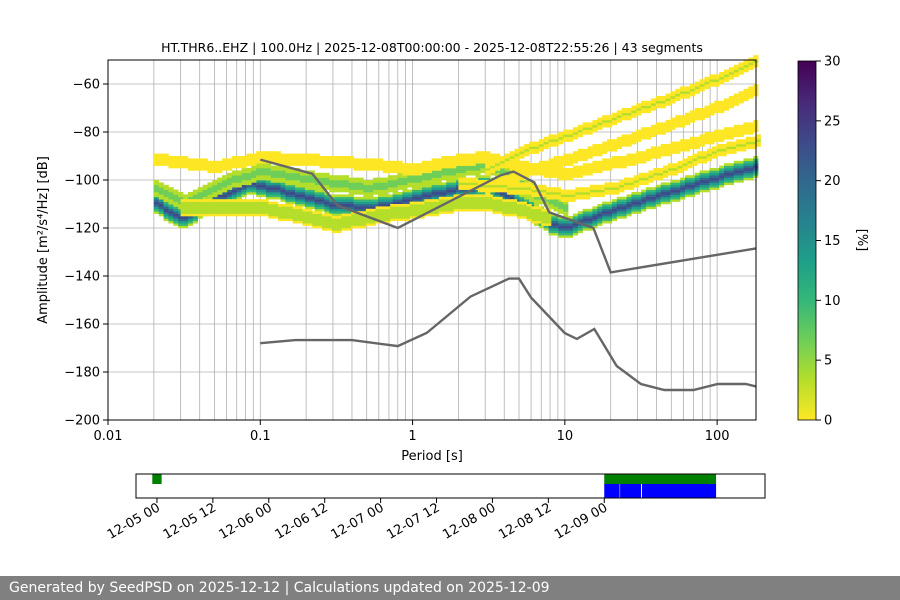  Describe the element at coordinates (108, 436) in the screenshot. I see `x-tick-label: 0.01` at that location.